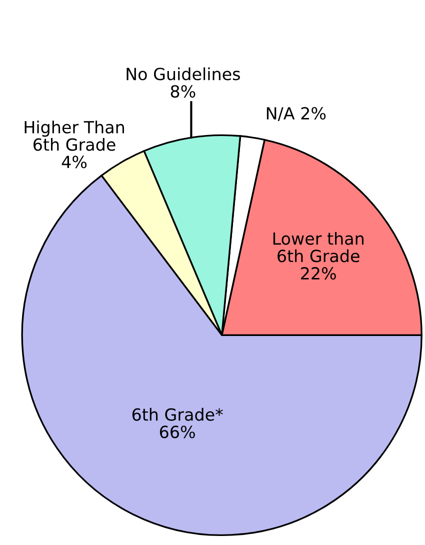 The width and height of the screenshot is (425, 545). Describe the element at coordinates (318, 273) in the screenshot. I see `data-label: 22%` at that location.